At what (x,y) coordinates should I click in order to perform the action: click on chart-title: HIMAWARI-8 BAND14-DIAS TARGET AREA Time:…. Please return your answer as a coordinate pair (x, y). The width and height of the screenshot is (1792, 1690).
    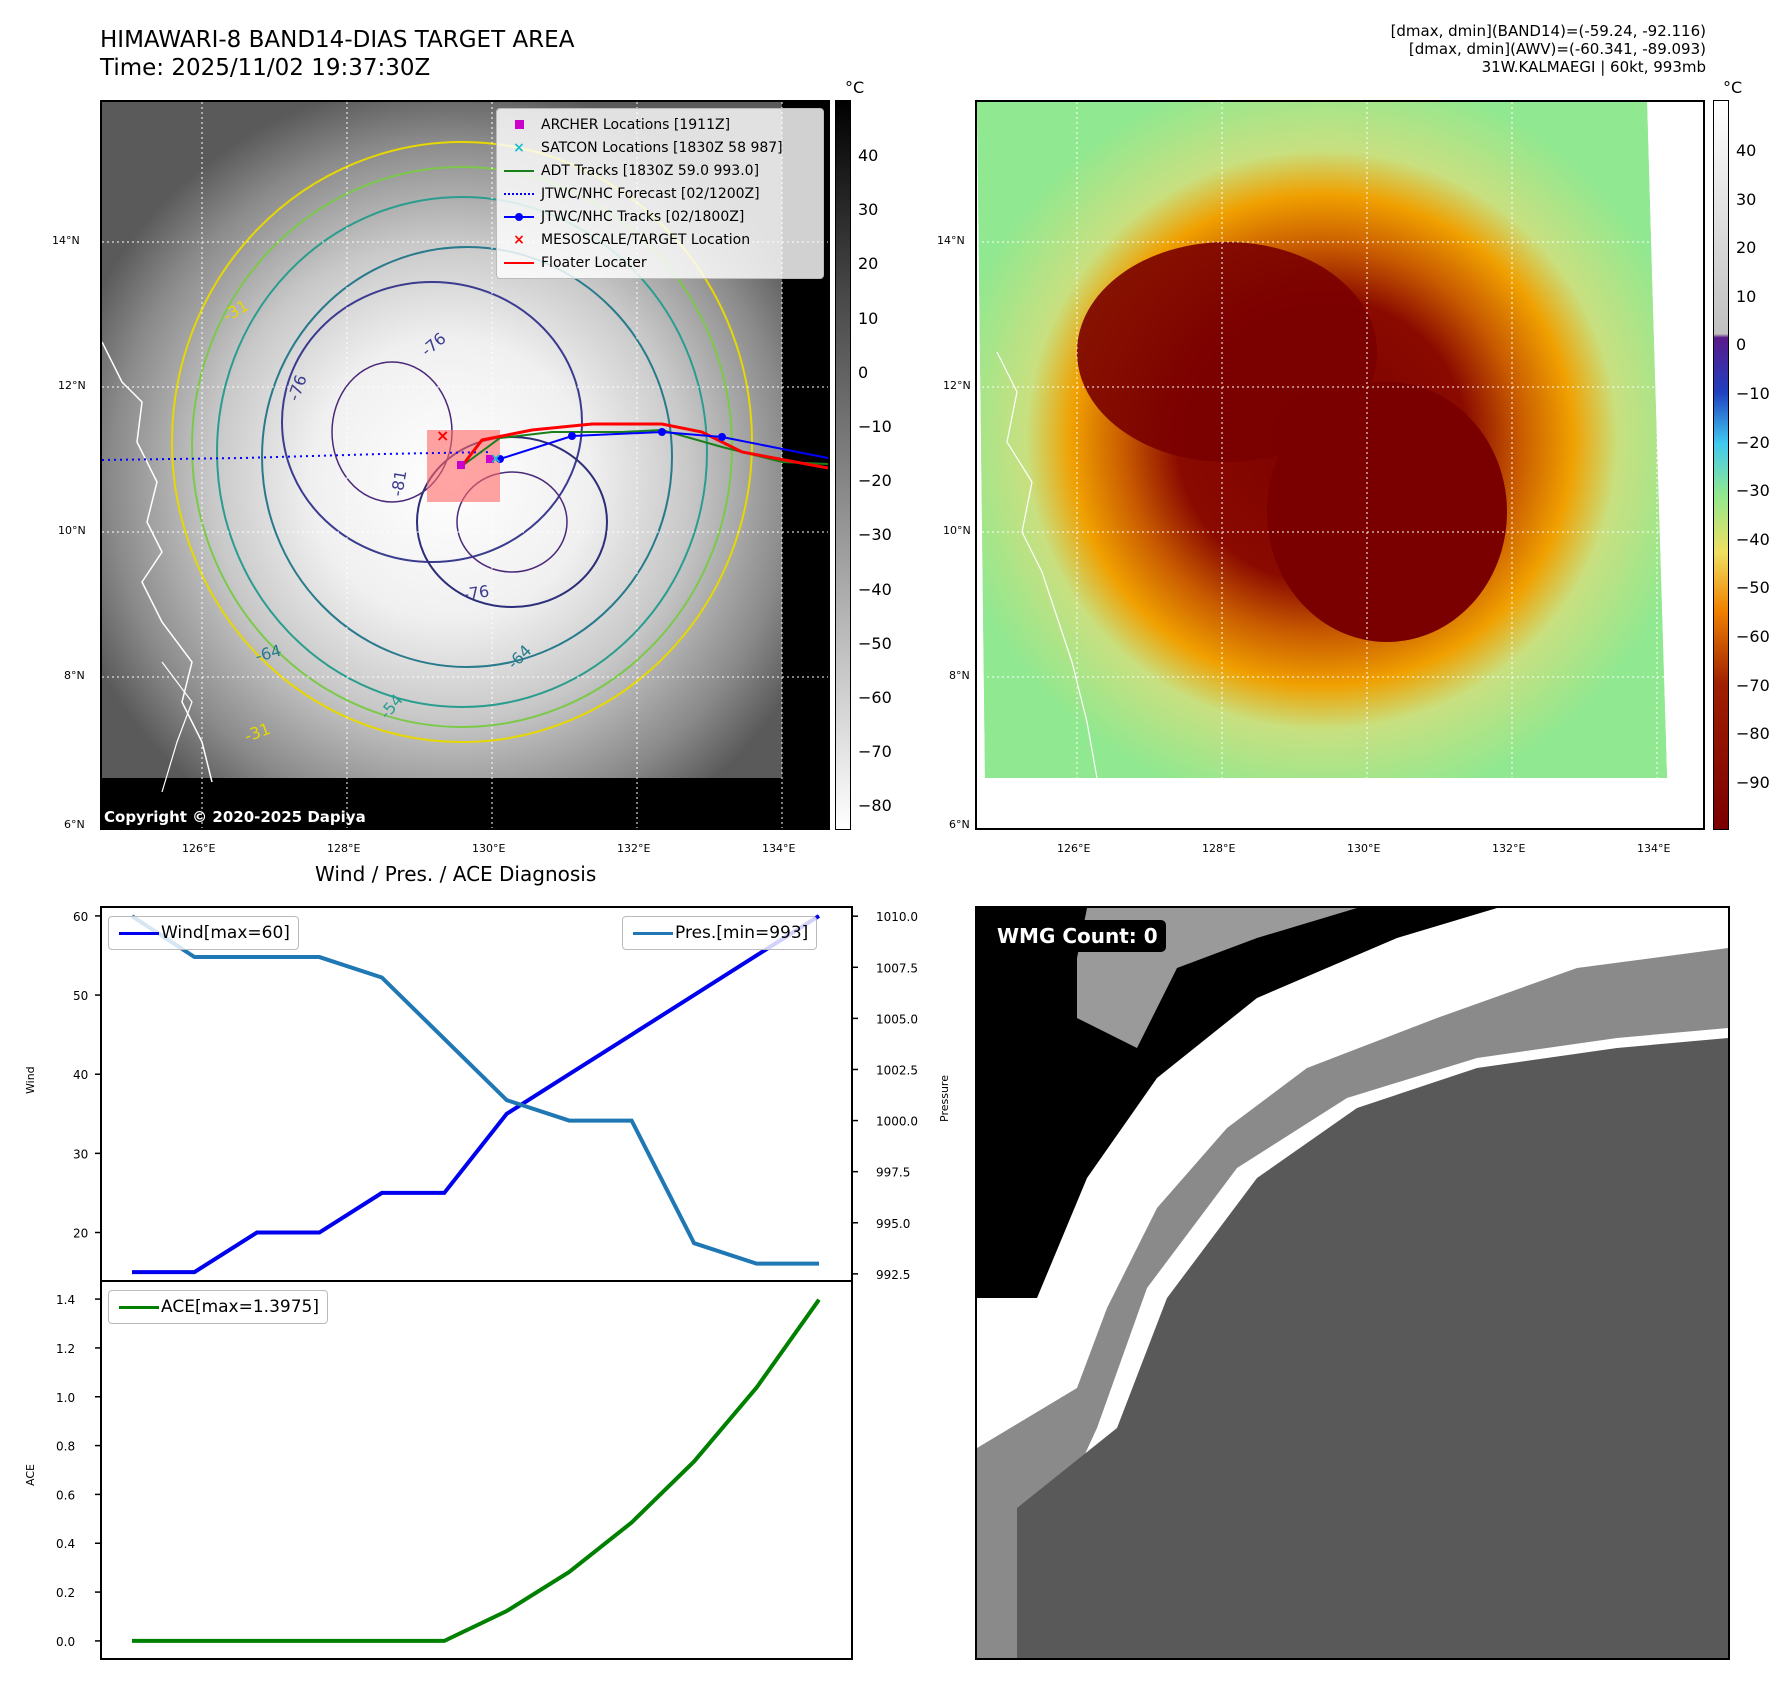
    Looking at the image, I should click on (337, 54).